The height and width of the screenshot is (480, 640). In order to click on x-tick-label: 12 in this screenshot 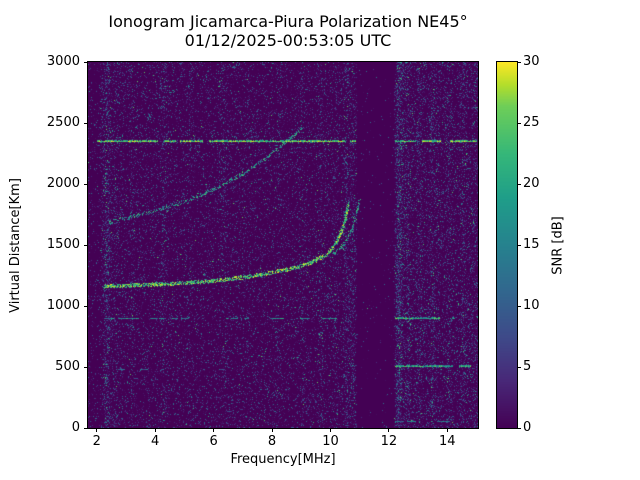, I will do `click(389, 441)`.